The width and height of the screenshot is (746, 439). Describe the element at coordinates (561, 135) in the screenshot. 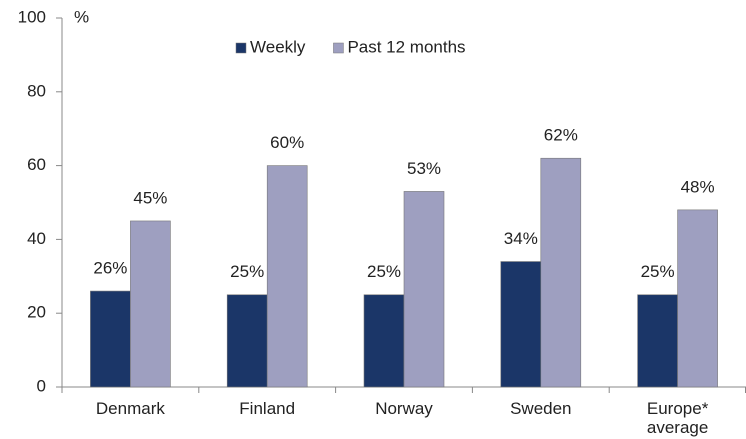

I see `value-label: 62%` at that location.